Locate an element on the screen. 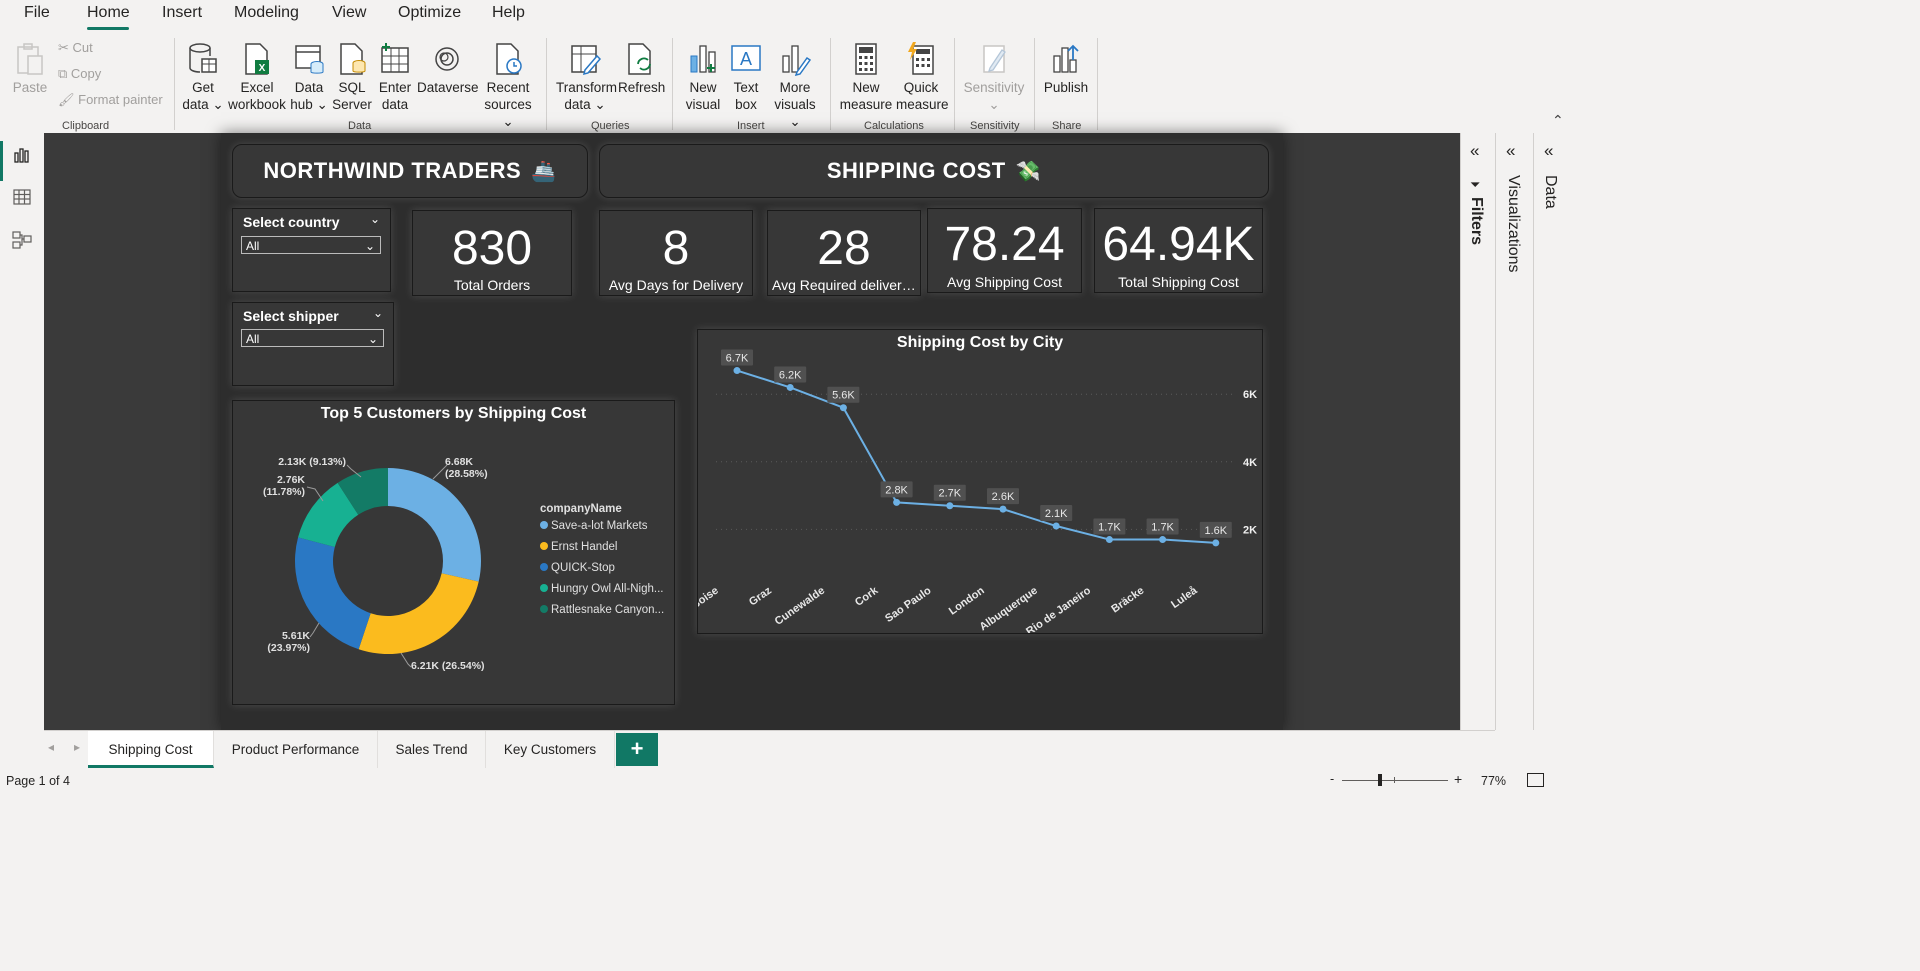  quick-measure-button: Quick measure is located at coordinates (922, 77).